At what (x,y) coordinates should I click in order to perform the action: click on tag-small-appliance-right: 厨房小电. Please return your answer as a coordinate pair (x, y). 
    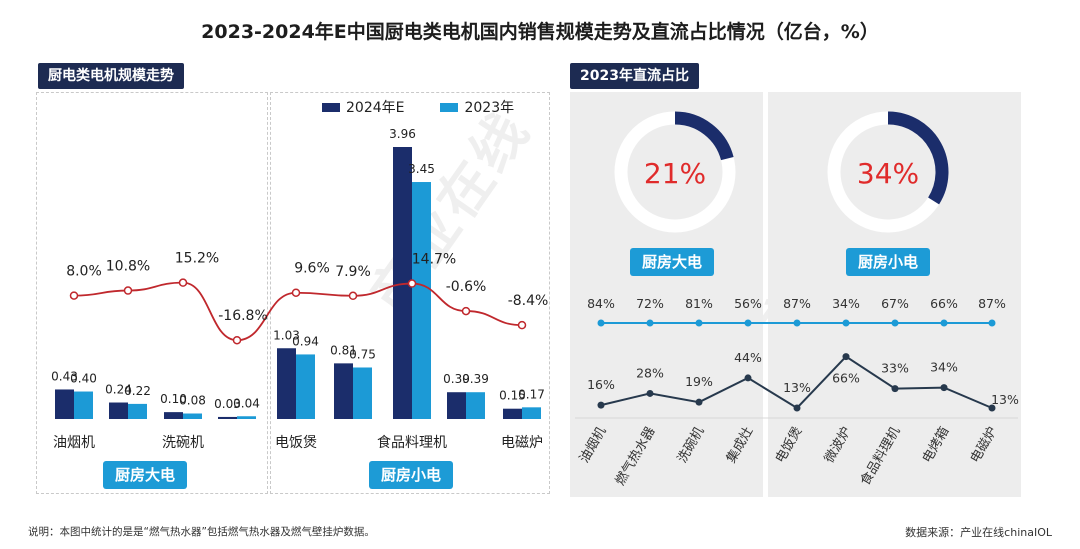
    Looking at the image, I should click on (888, 262).